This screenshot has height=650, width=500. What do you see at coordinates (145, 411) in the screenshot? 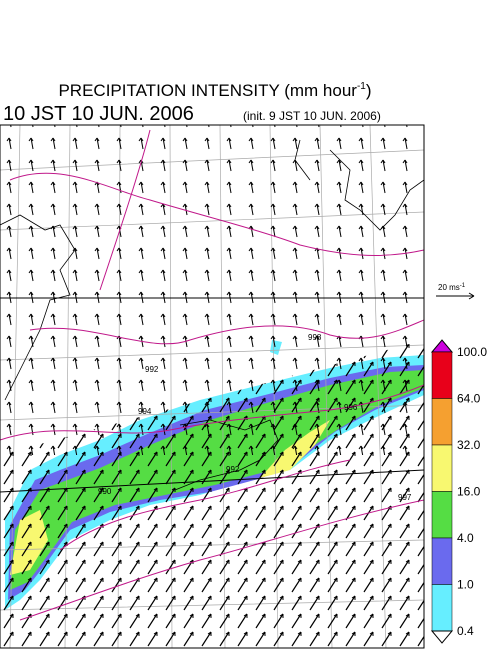
I see `contour-label: 994` at bounding box center [145, 411].